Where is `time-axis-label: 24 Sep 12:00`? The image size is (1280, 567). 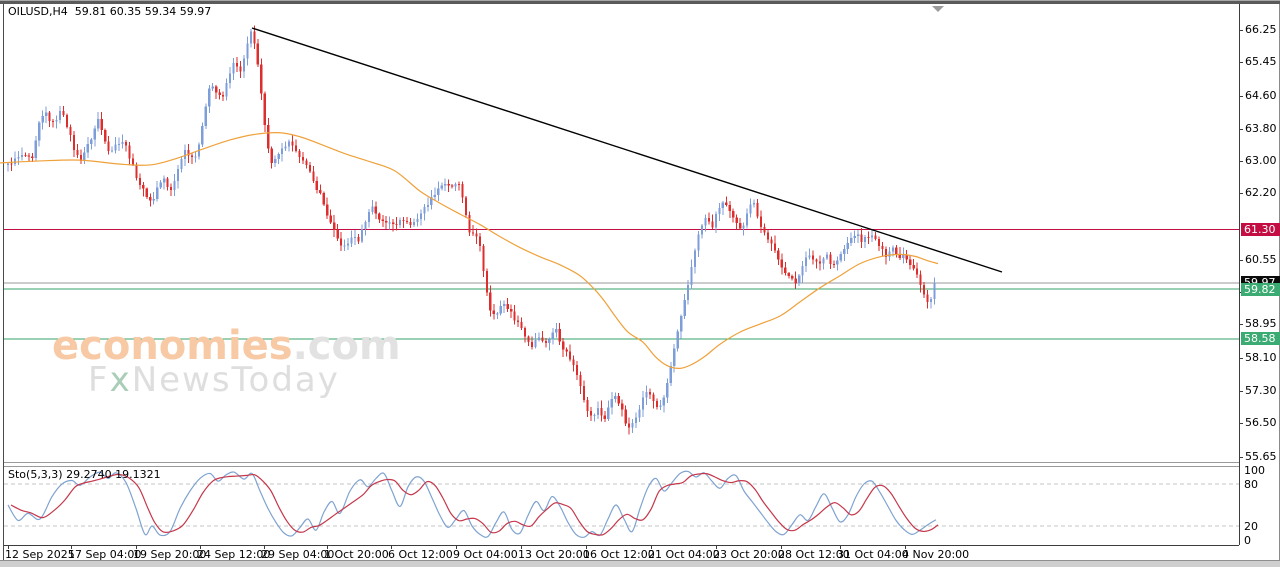
time-axis-label: 24 Sep 12:00 is located at coordinates (234, 554).